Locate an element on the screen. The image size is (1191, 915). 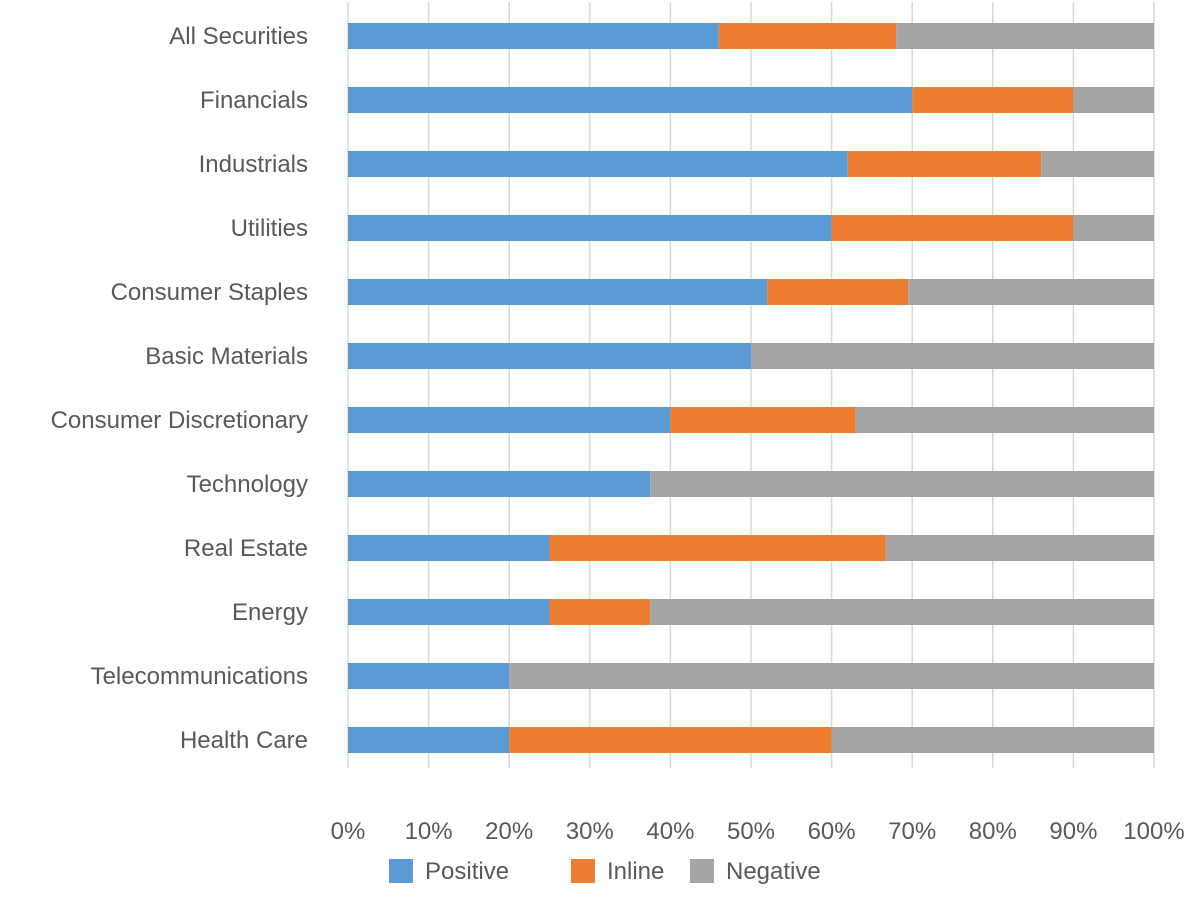
legend-swatch-negative is located at coordinates (702, 871).